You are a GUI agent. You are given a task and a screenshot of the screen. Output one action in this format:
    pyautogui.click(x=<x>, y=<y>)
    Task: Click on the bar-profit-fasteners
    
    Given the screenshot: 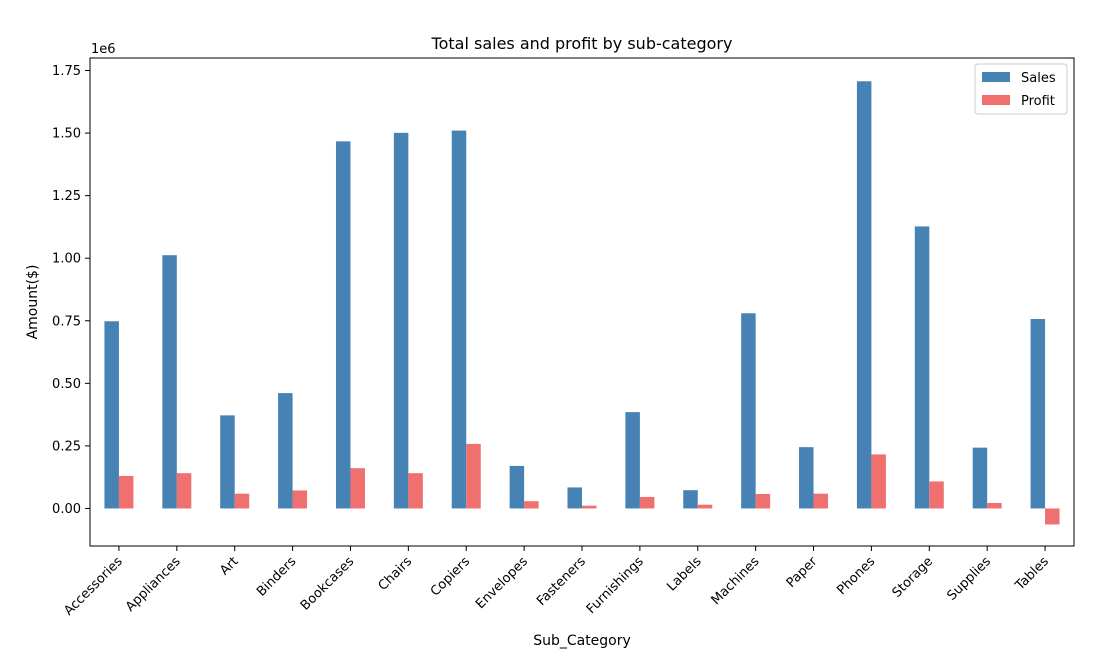 What is the action you would take?
    pyautogui.click(x=589, y=507)
    